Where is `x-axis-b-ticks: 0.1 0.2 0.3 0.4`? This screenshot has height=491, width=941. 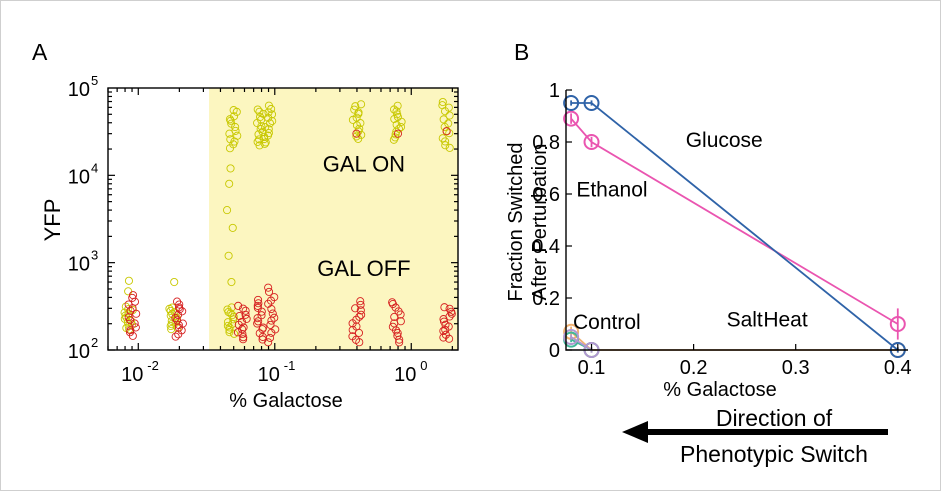 x-axis-b-ticks: 0.1 0.2 0.3 0.4 is located at coordinates (745, 361).